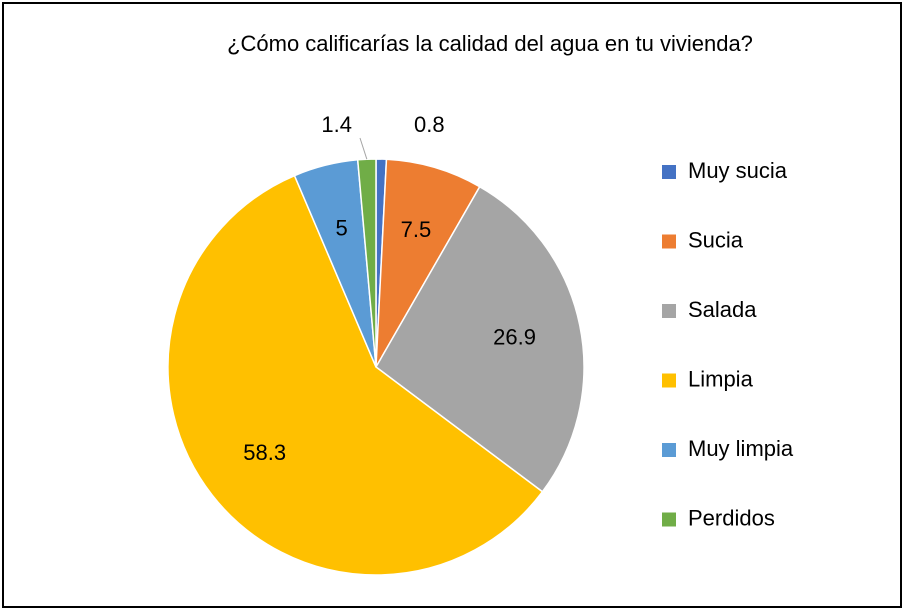  Describe the element at coordinates (721, 378) in the screenshot. I see `legend-label: Limpia` at that location.